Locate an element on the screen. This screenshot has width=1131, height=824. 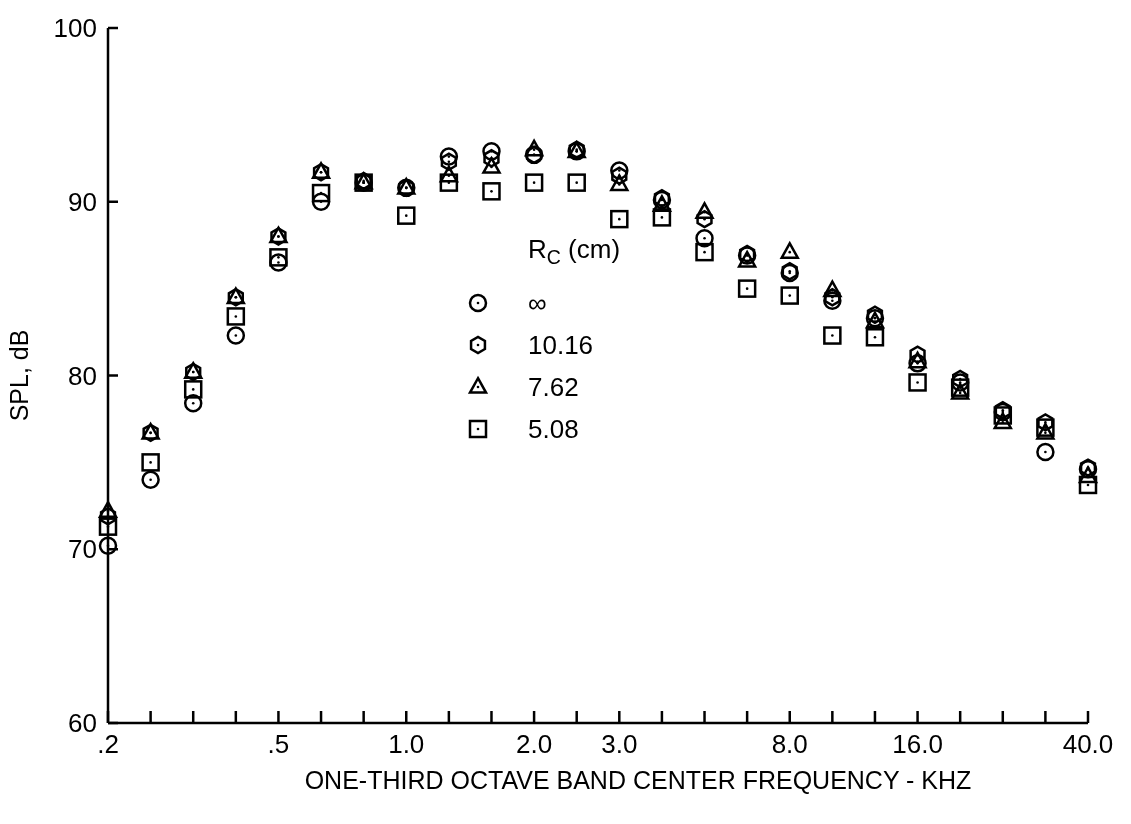
x-tick-label: 3.0 is located at coordinates (619, 744).